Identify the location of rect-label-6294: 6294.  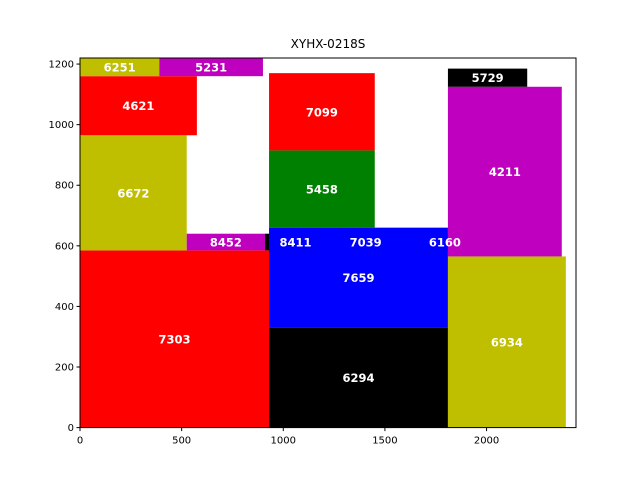
(358, 378).